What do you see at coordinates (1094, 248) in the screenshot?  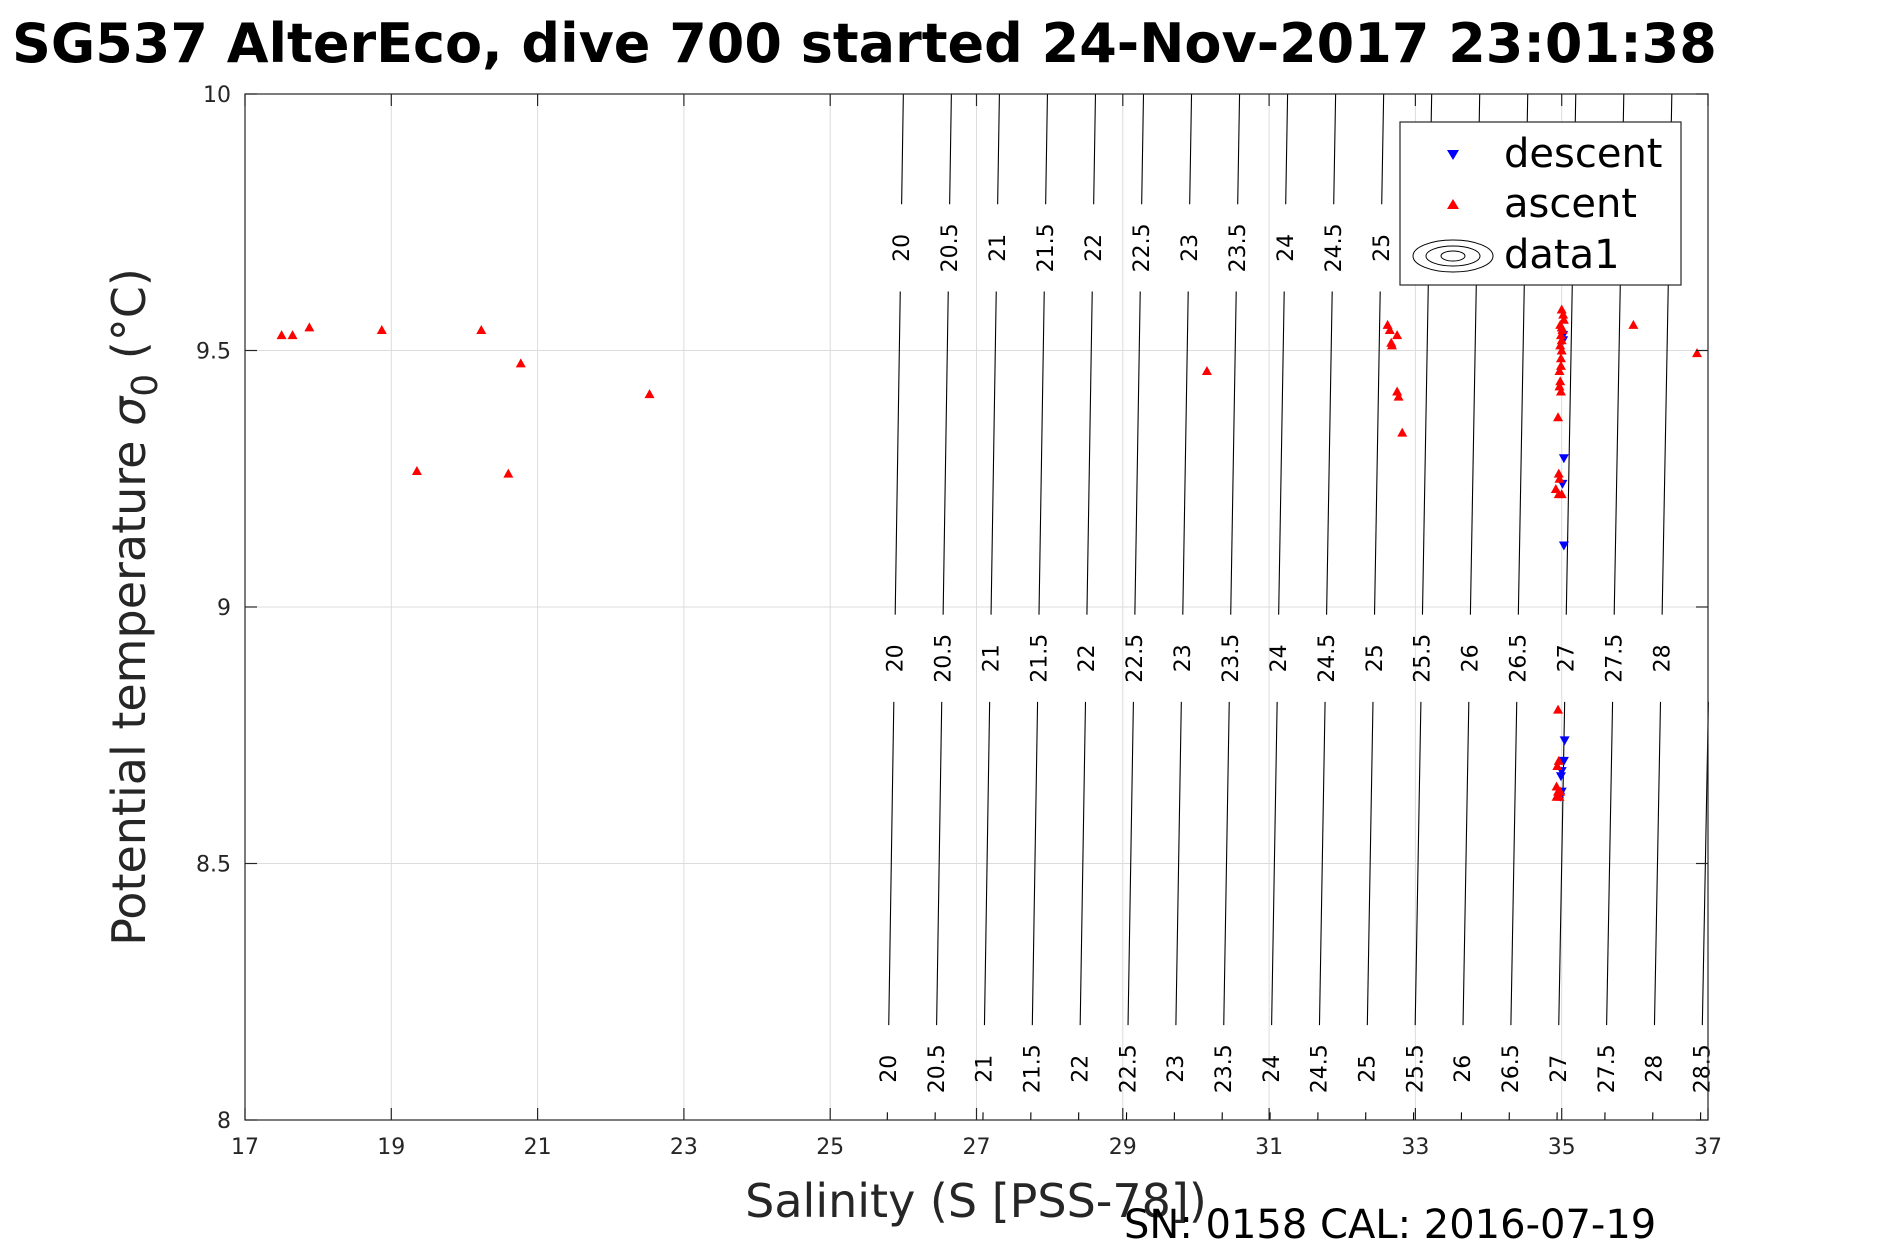 I see `contour-label: 22` at bounding box center [1094, 248].